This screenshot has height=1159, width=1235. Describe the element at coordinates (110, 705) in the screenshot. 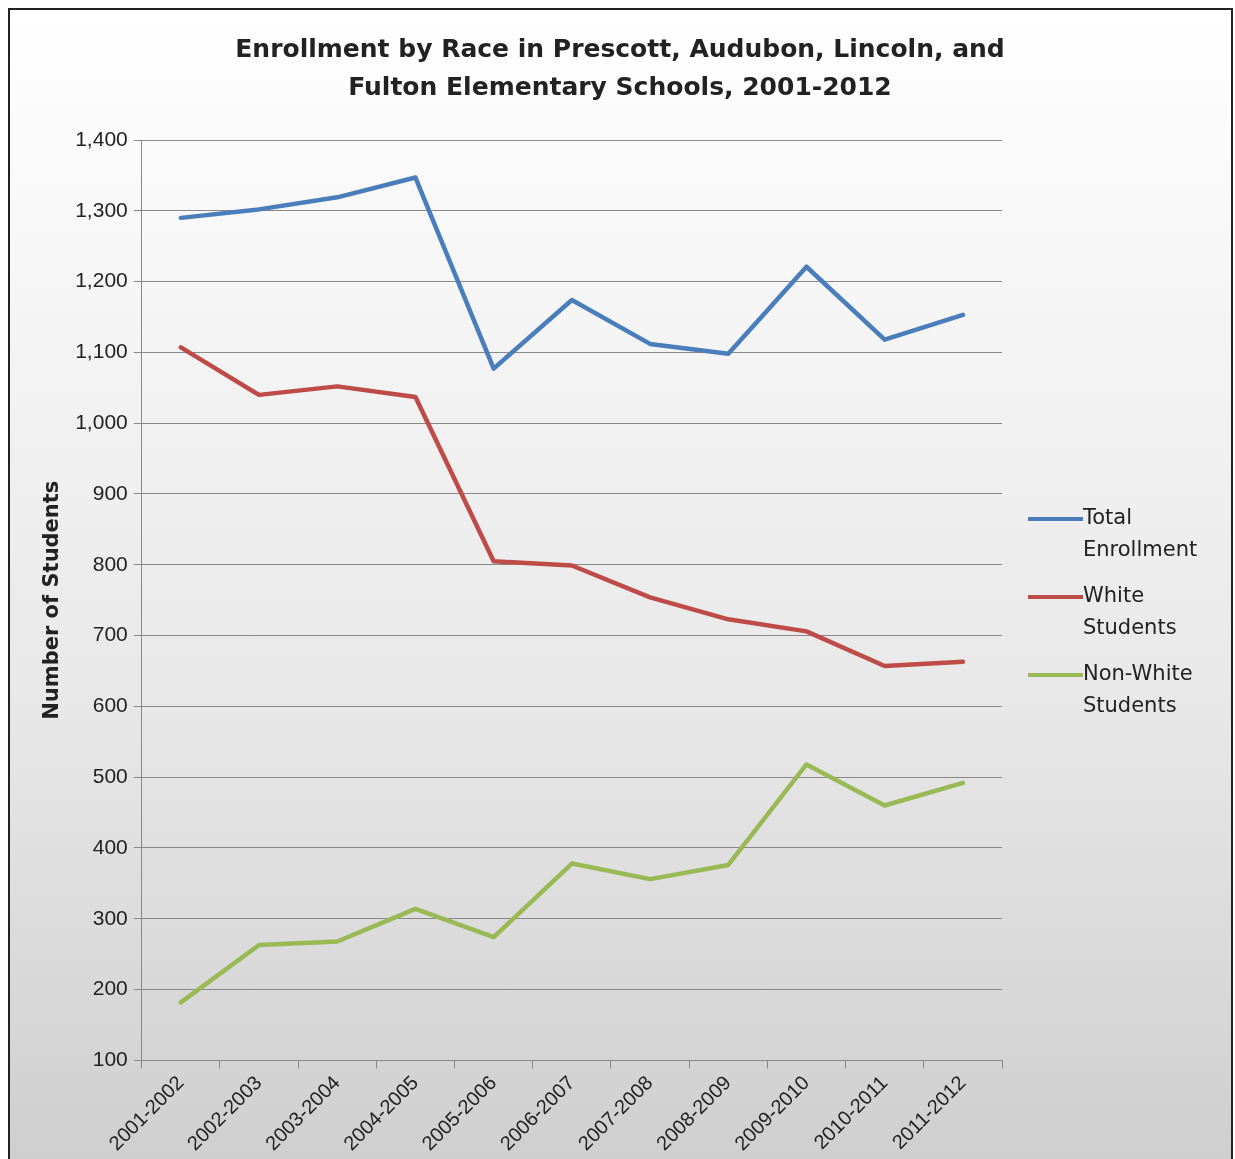

I see `y-tick-label: 600` at that location.